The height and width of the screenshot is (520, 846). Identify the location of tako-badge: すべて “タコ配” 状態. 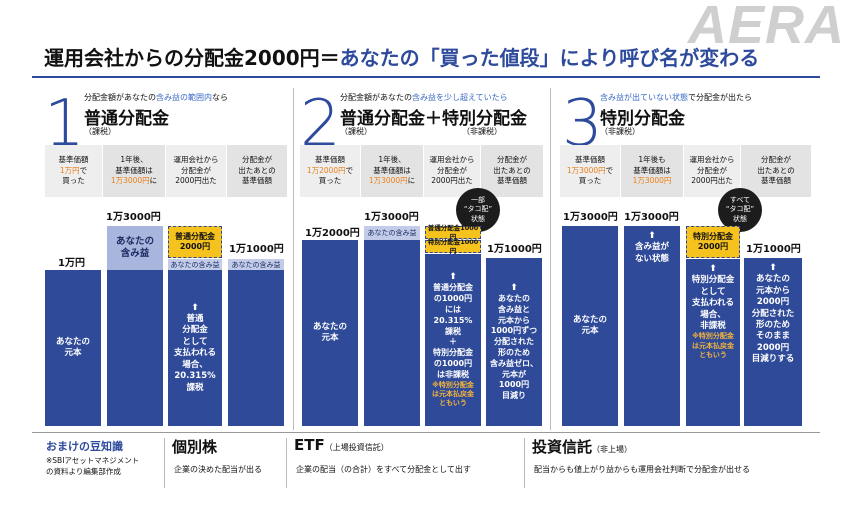
(740, 210).